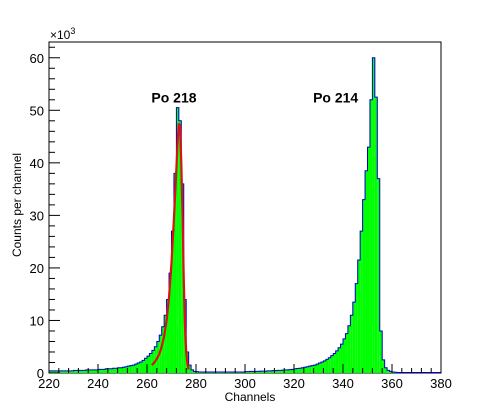 This screenshot has width=491, height=415. Describe the element at coordinates (37, 110) in the screenshot. I see `y-tick-label: 50` at that location.